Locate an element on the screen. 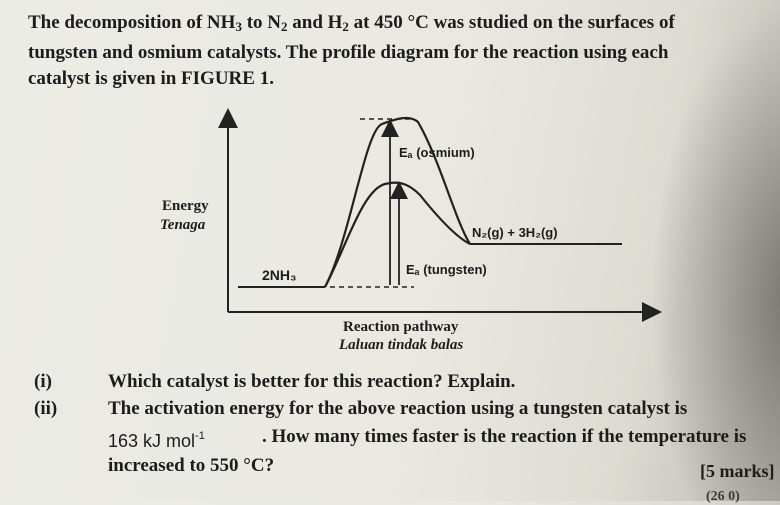  question-i-number: (i) is located at coordinates (43, 381).